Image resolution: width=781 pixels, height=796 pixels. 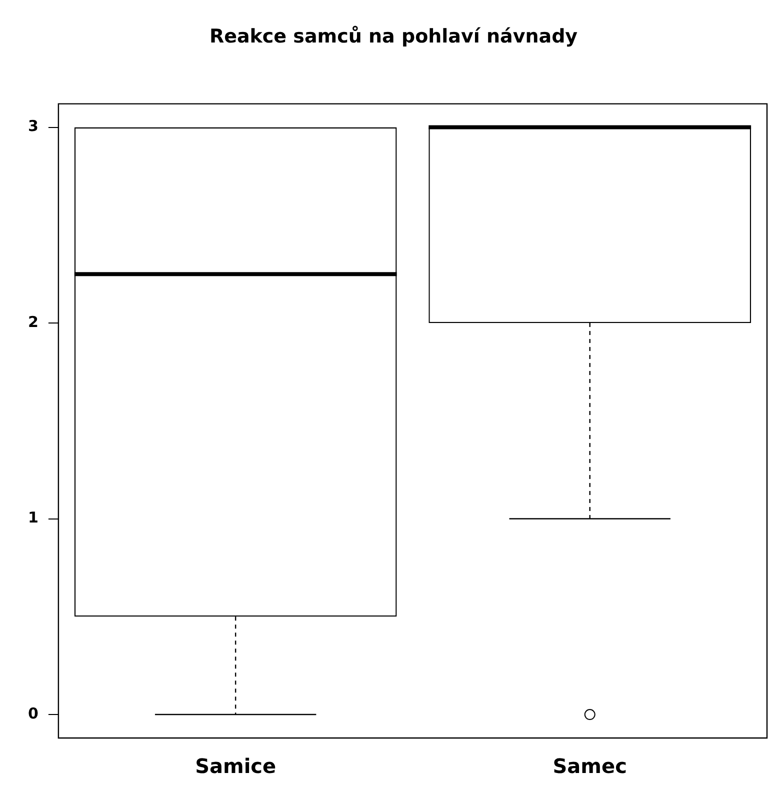 I want to click on y-tick-label: 2, so click(x=33, y=321).